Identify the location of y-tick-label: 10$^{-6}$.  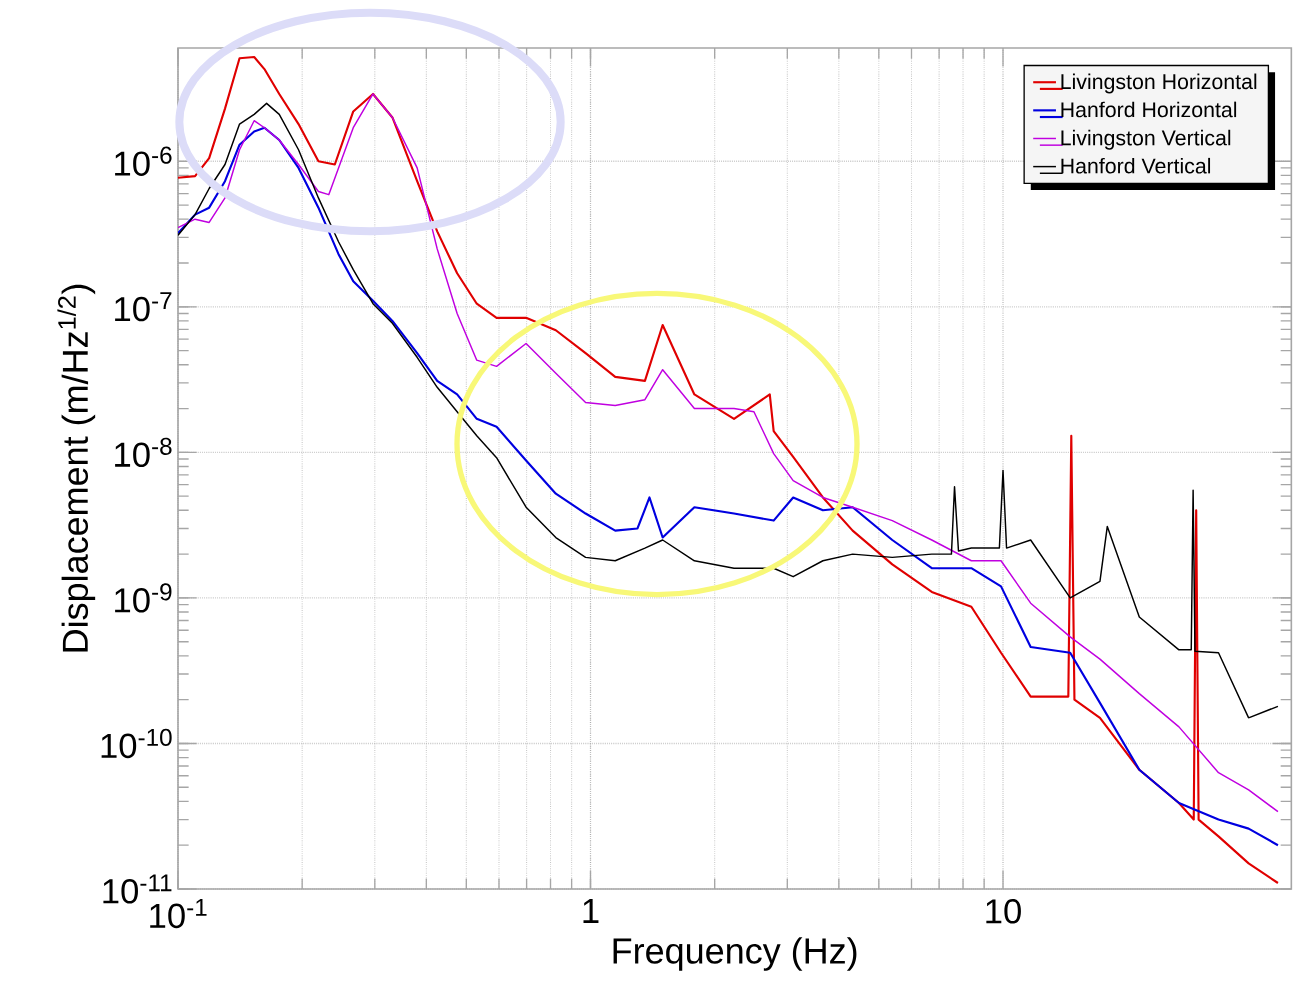
(143, 161).